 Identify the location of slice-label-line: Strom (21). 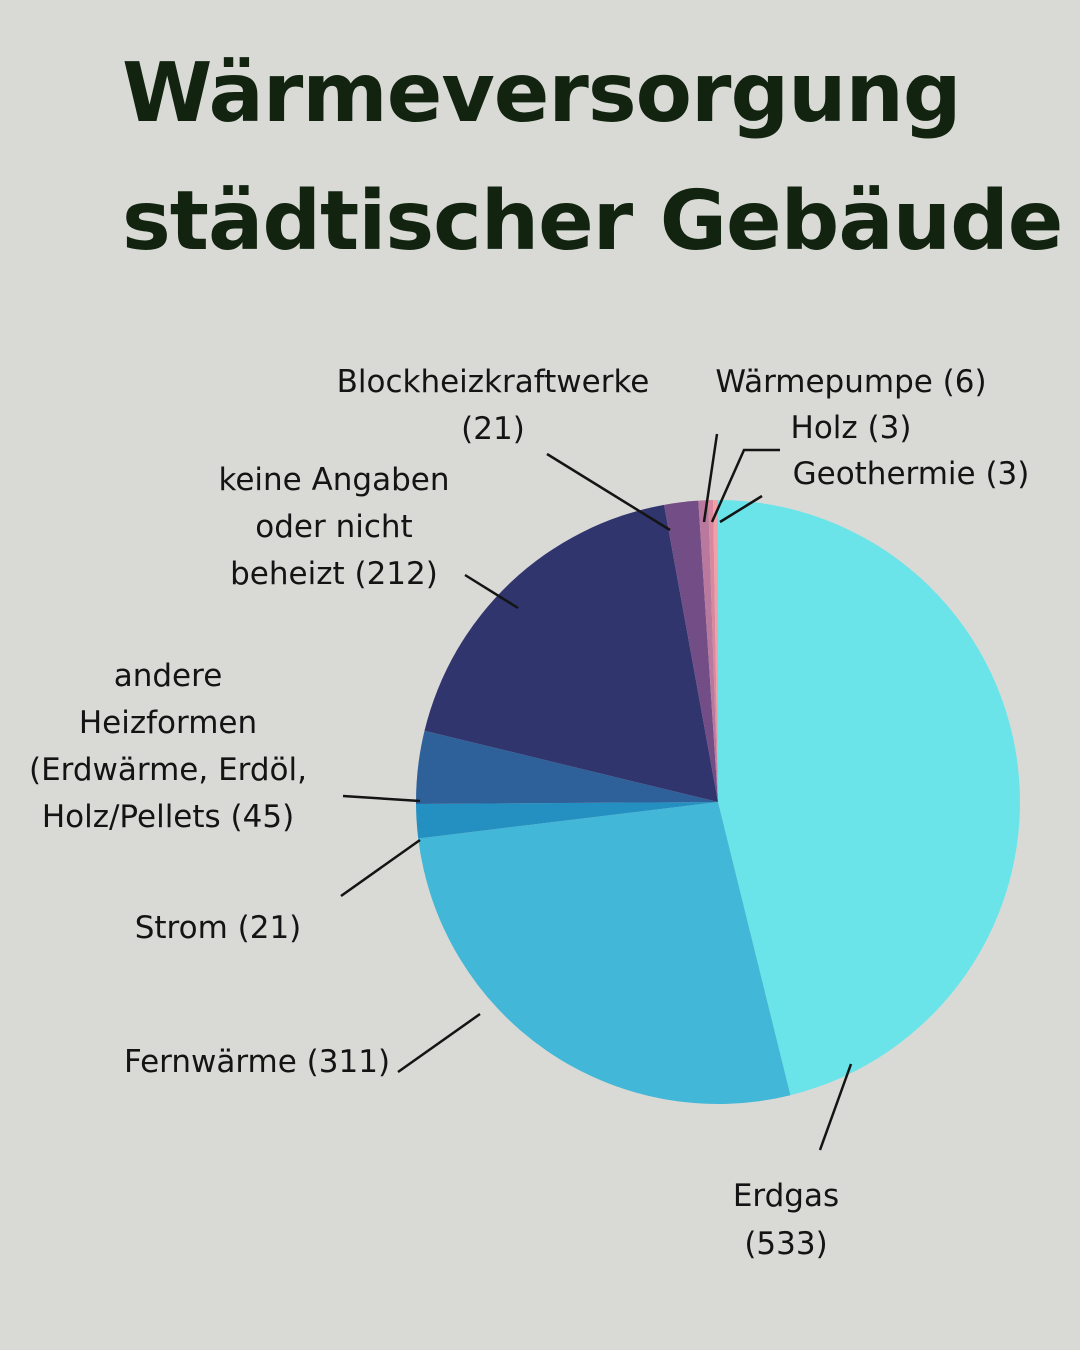
(218, 928).